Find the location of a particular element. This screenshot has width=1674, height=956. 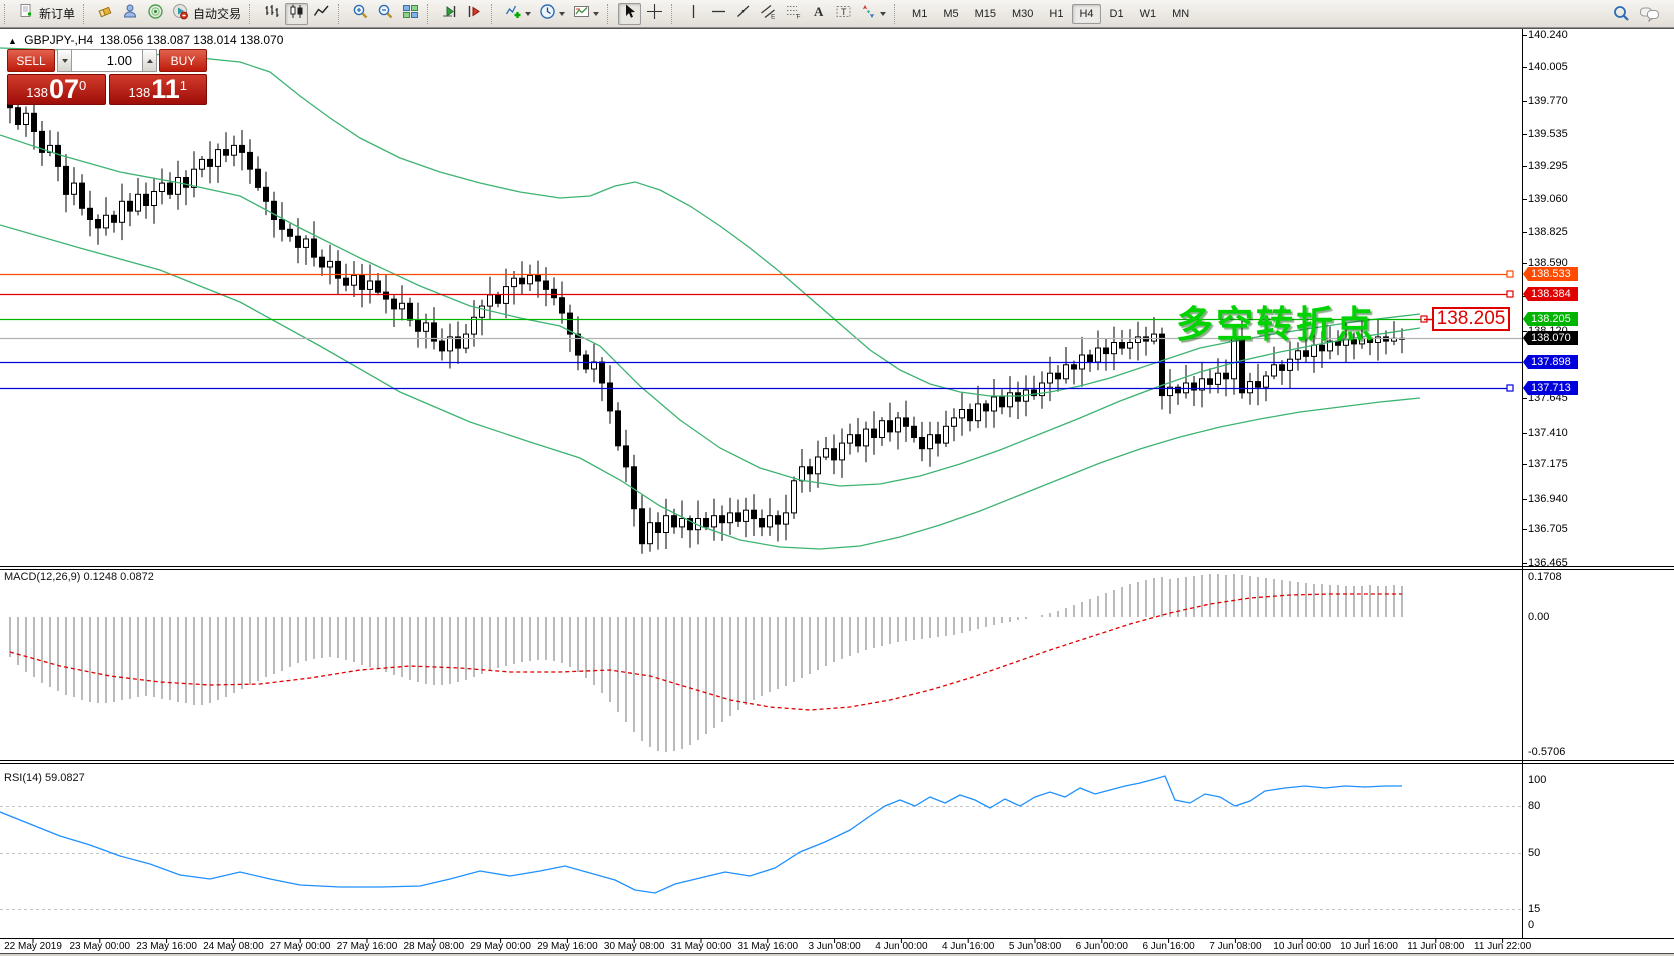

time-axis-label: 27 May 00:00 is located at coordinates (300, 946).